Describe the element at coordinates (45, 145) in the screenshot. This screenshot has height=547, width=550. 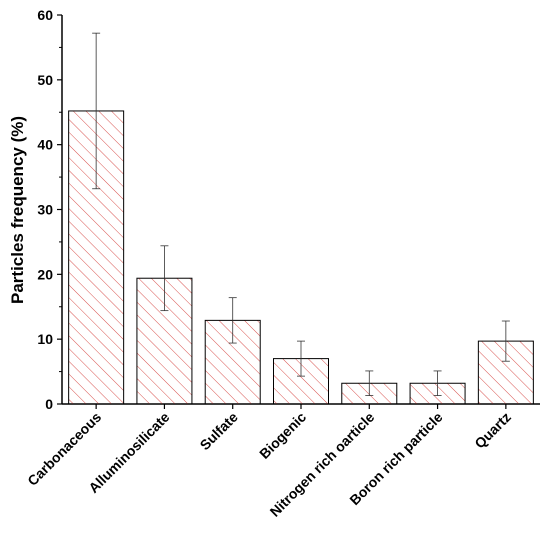
I see `y-tick-label: 40` at that location.